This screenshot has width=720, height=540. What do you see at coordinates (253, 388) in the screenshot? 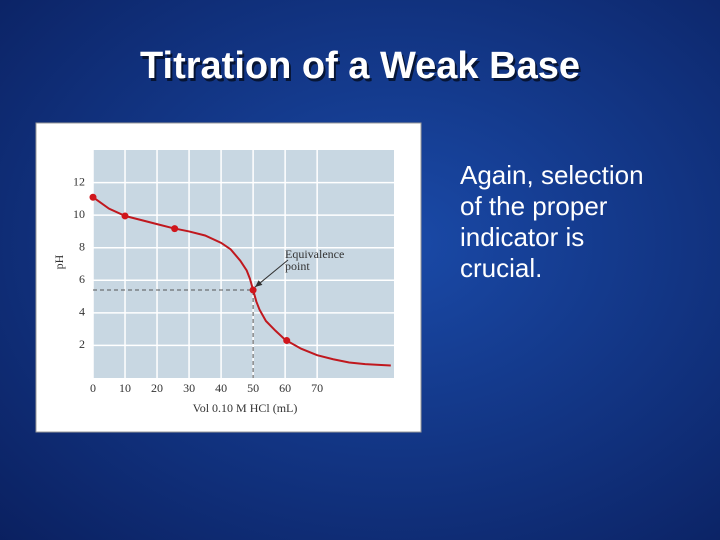
I see `x-tick-label: 50` at bounding box center [253, 388].